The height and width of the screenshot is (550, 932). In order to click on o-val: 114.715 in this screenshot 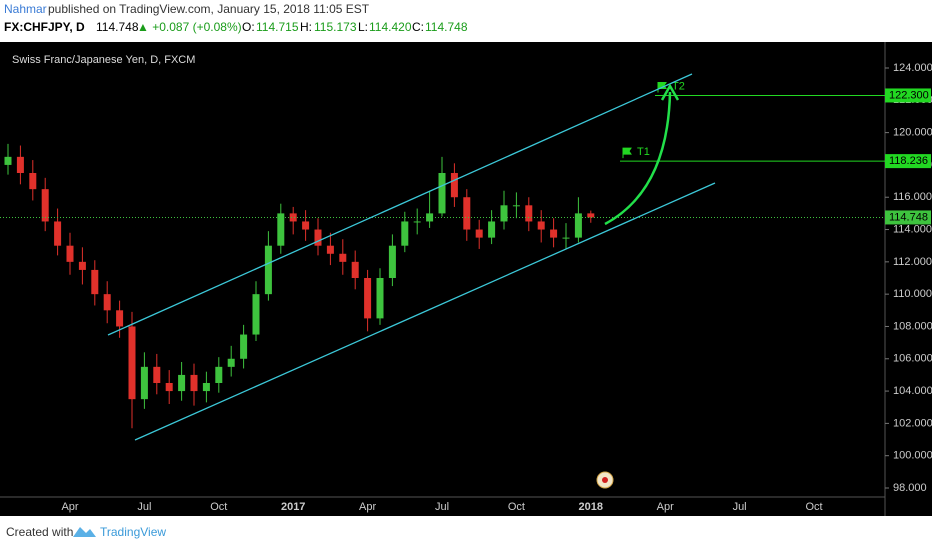, I will do `click(277, 27)`.